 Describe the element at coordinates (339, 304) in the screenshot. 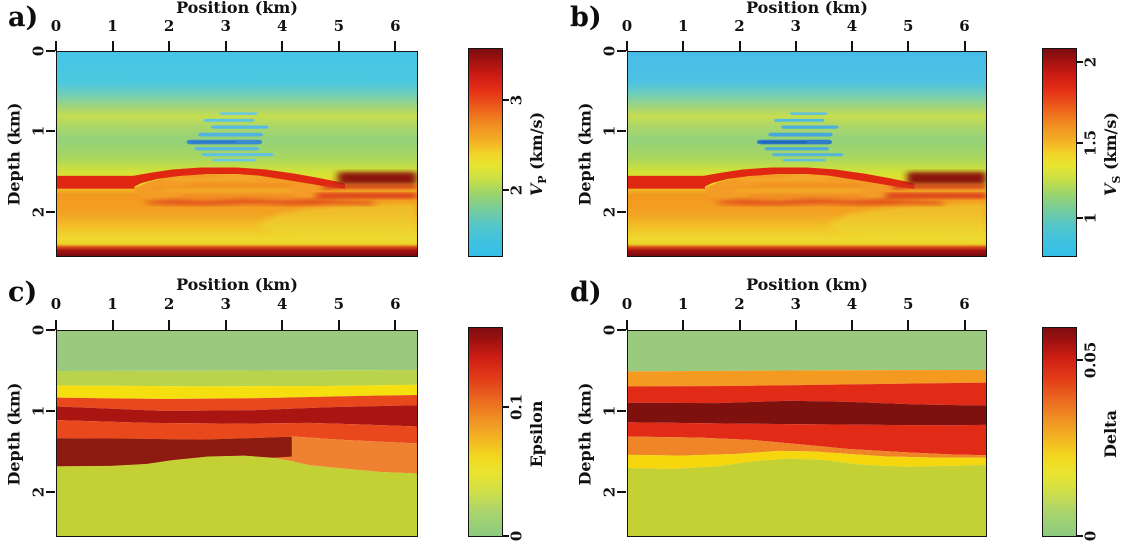

I see `panel-c-xtick-label: 5` at that location.